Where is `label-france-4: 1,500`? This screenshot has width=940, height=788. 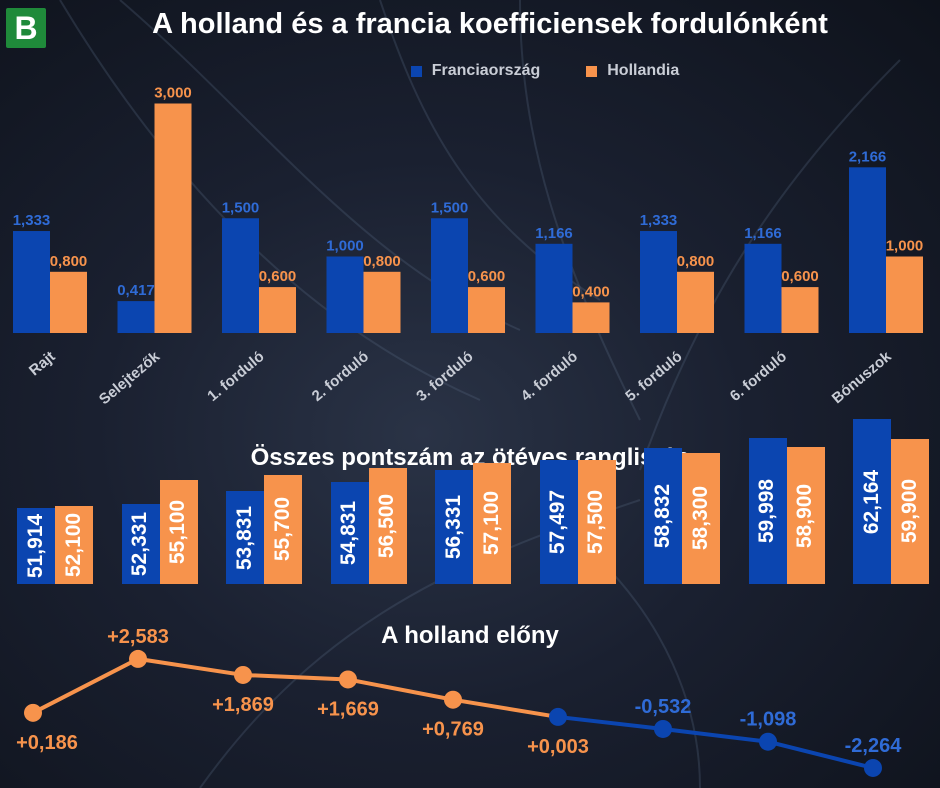
label-france-4: 1,500 is located at coordinates (450, 207).